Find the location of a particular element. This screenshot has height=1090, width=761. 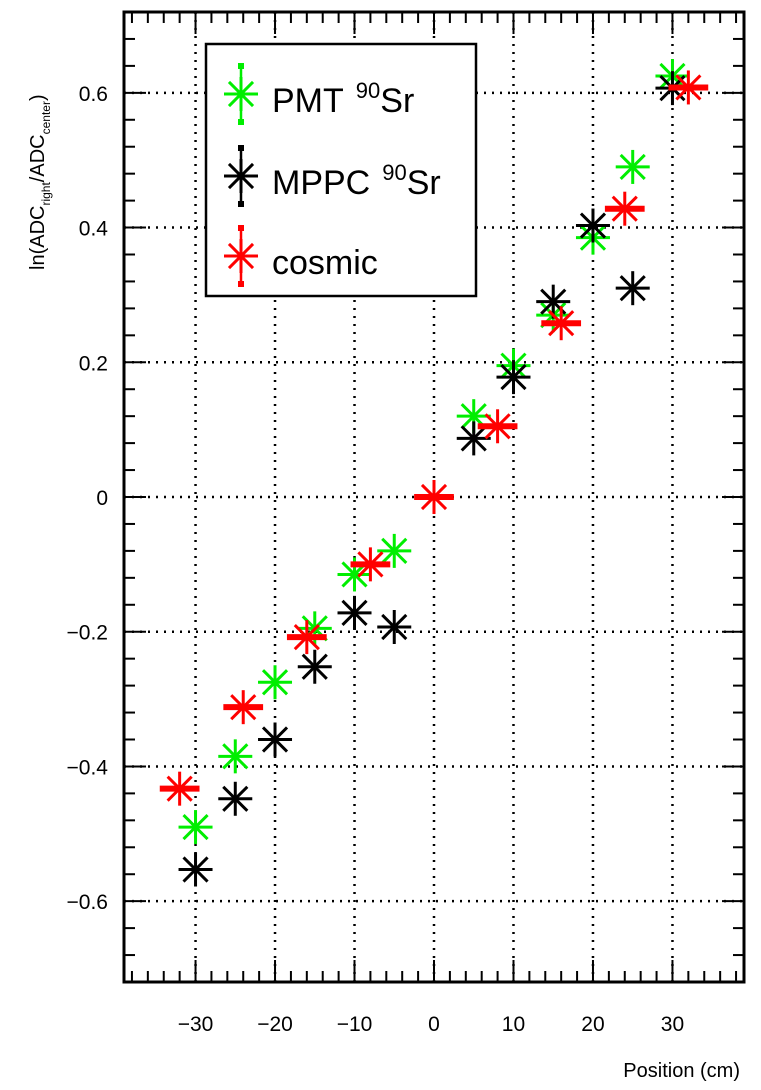

y-tick-label: −0.2 is located at coordinates (87, 633).